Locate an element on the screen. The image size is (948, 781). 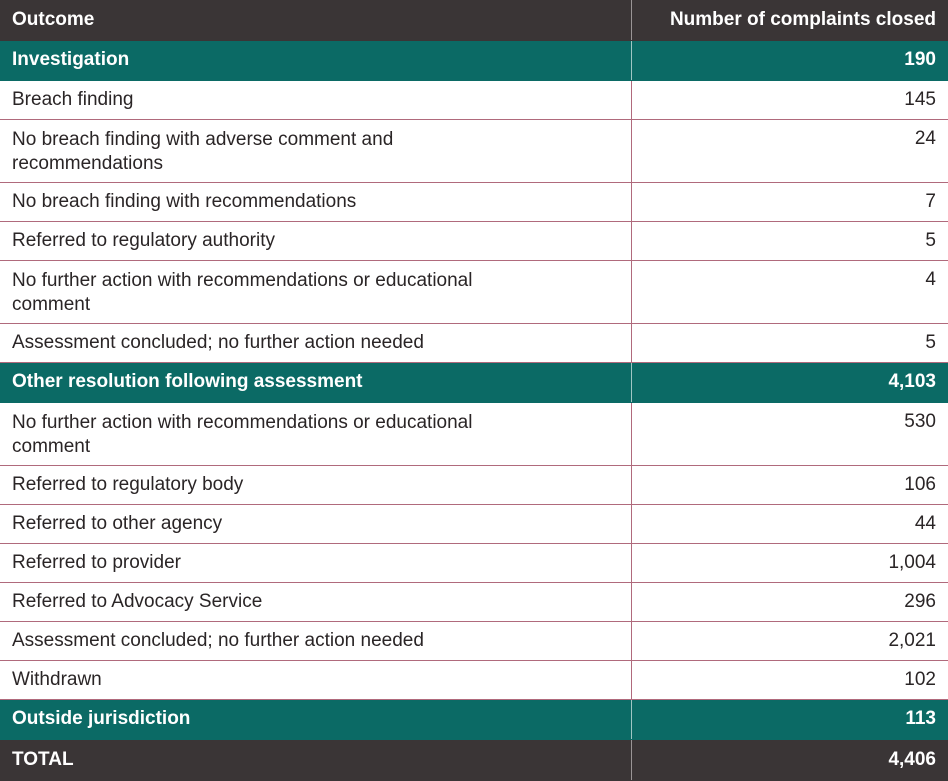
count-cell: 106 is located at coordinates (789, 485).